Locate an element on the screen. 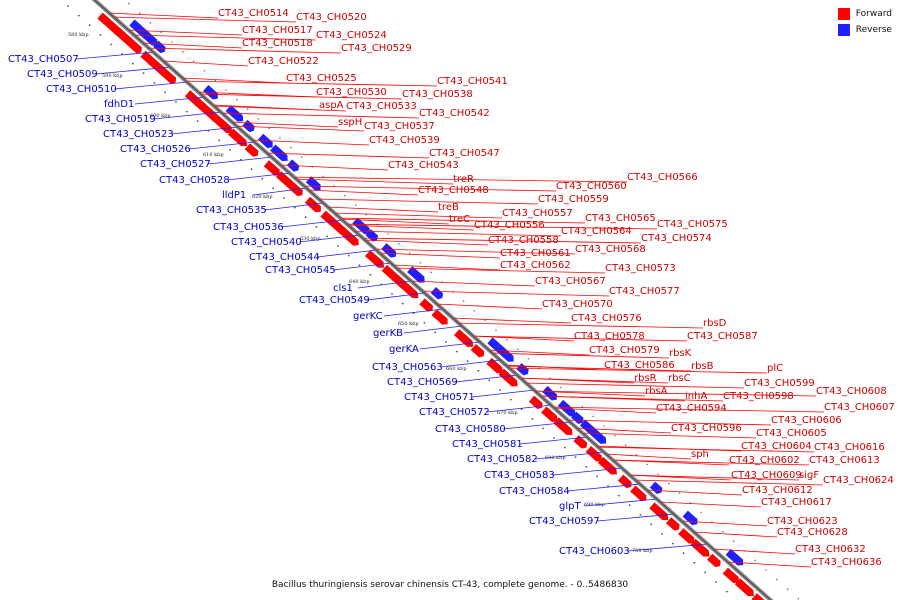 This screenshot has width=900, height=600. forward-gene-label: CT43_CH0520 is located at coordinates (331, 17).